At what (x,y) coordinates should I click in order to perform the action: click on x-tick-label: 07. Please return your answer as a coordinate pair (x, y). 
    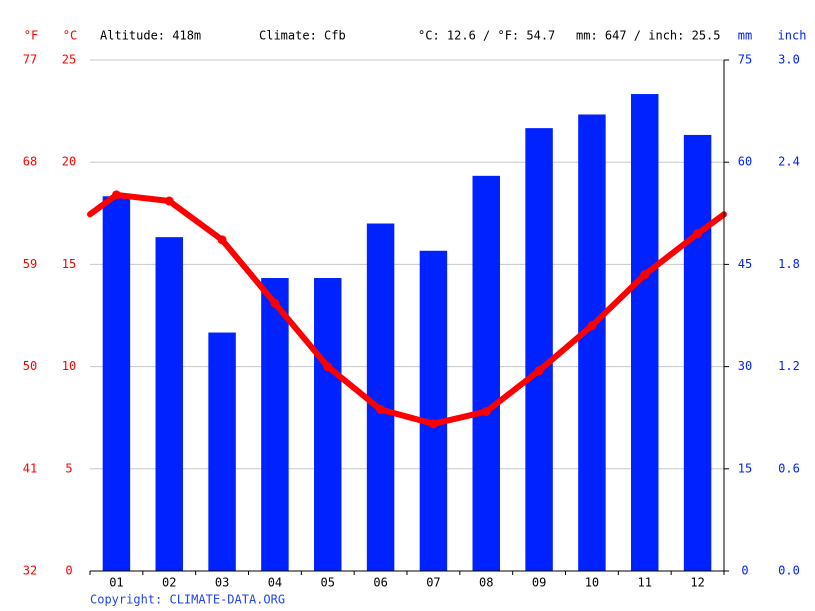
    Looking at the image, I should click on (433, 583).